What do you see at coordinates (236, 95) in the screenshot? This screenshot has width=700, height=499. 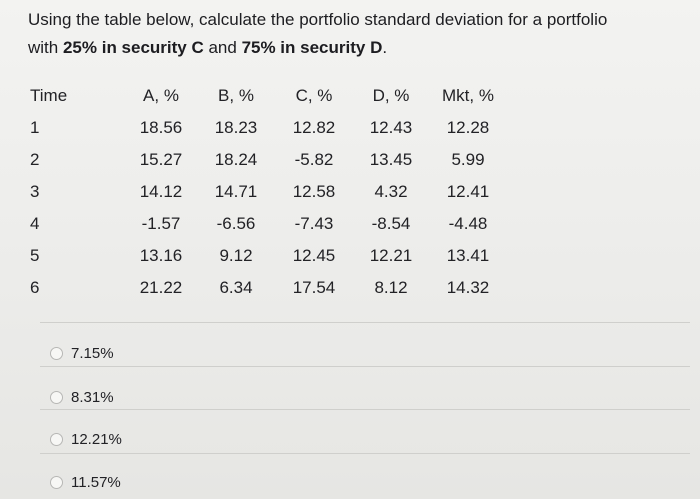 I see `header-b: B, %` at bounding box center [236, 95].